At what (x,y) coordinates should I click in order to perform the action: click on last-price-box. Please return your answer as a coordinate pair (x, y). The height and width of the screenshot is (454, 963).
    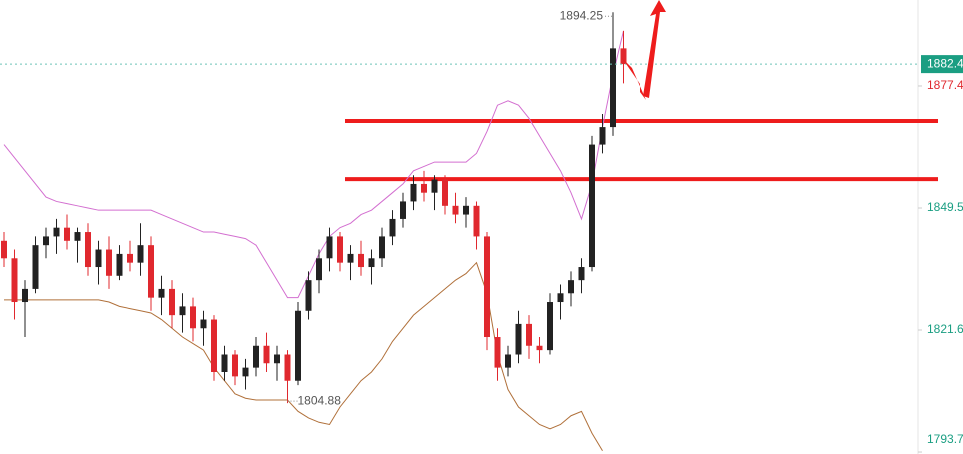
    Looking at the image, I should click on (942, 64).